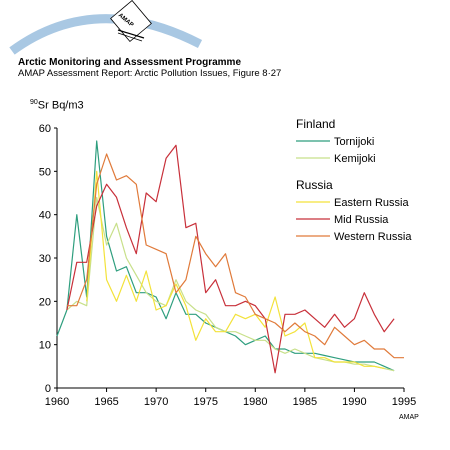 Image resolution: width=450 pixels, height=450 pixels. What do you see at coordinates (57, 402) in the screenshot?
I see `x-tick-label: 1960` at bounding box center [57, 402].